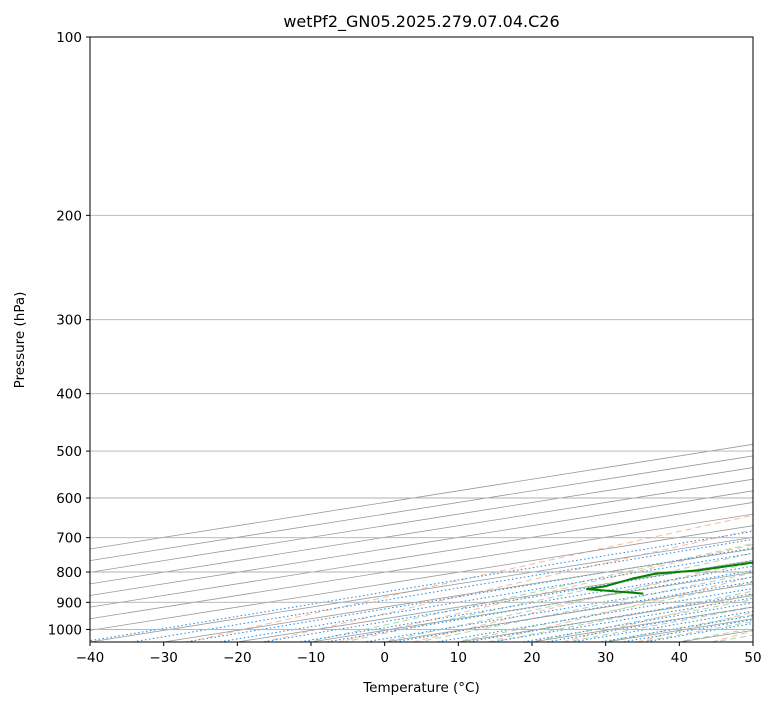 The width and height of the screenshot is (775, 708). Describe the element at coordinates (421, 688) in the screenshot. I see `x-axis-label: Temperature (°C)` at that location.